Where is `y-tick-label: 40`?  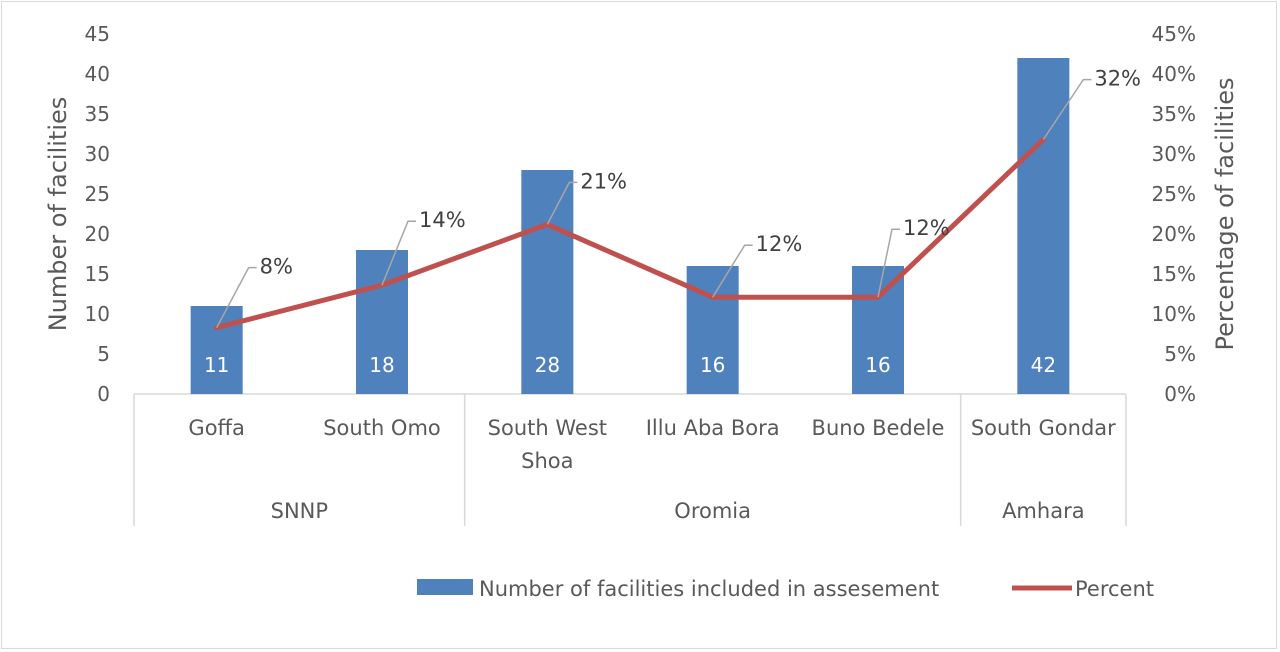 y-tick-label: 40 is located at coordinates (97, 74).